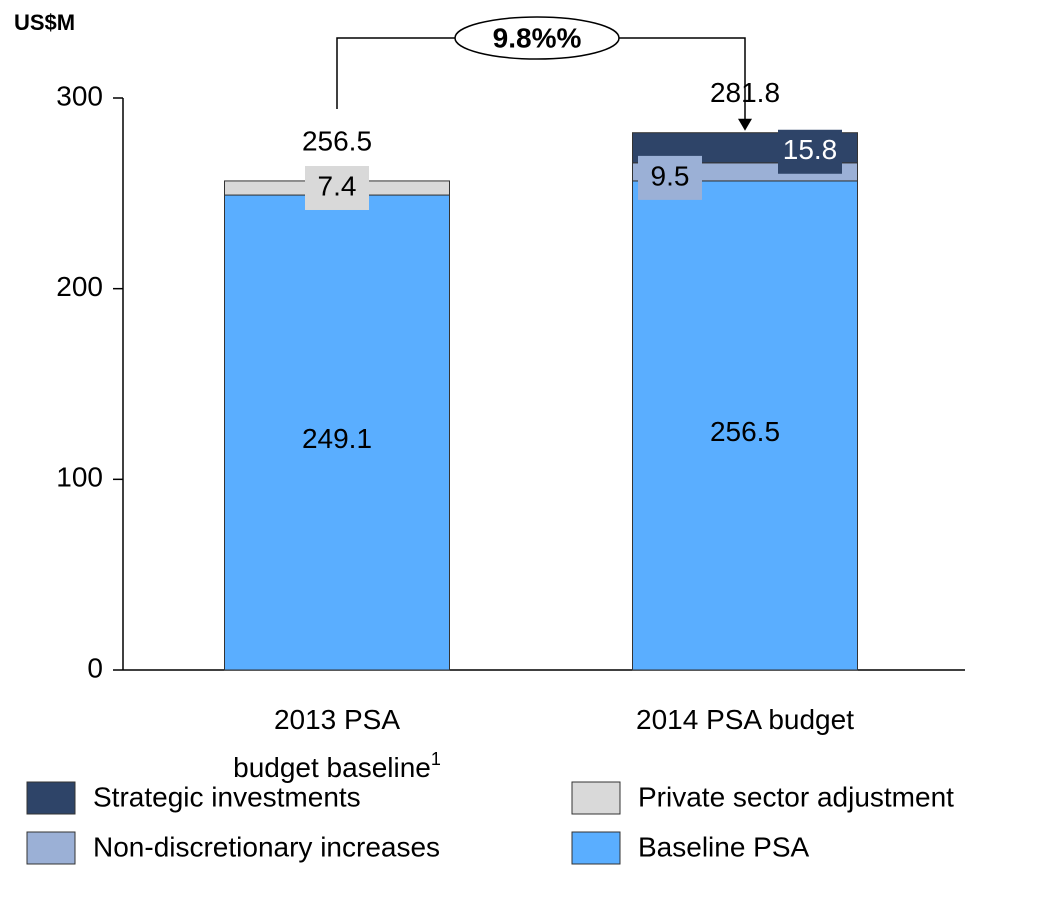  I want to click on x-tick-label: 2013 PSA, so click(337, 719).